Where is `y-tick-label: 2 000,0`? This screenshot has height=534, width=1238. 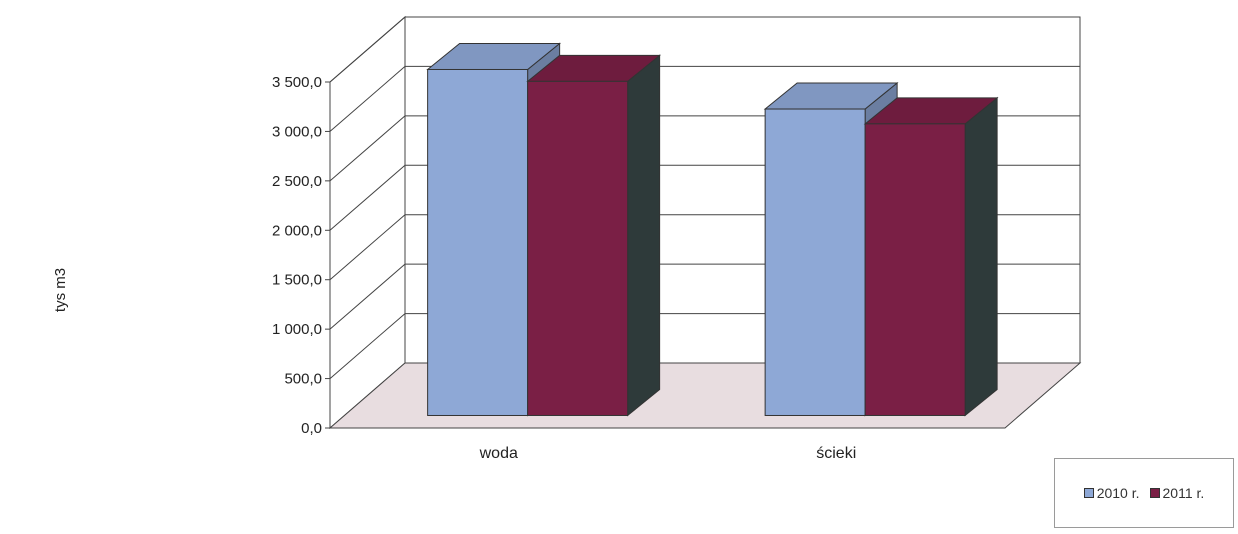
y-tick-label: 2 000,0 is located at coordinates (297, 230).